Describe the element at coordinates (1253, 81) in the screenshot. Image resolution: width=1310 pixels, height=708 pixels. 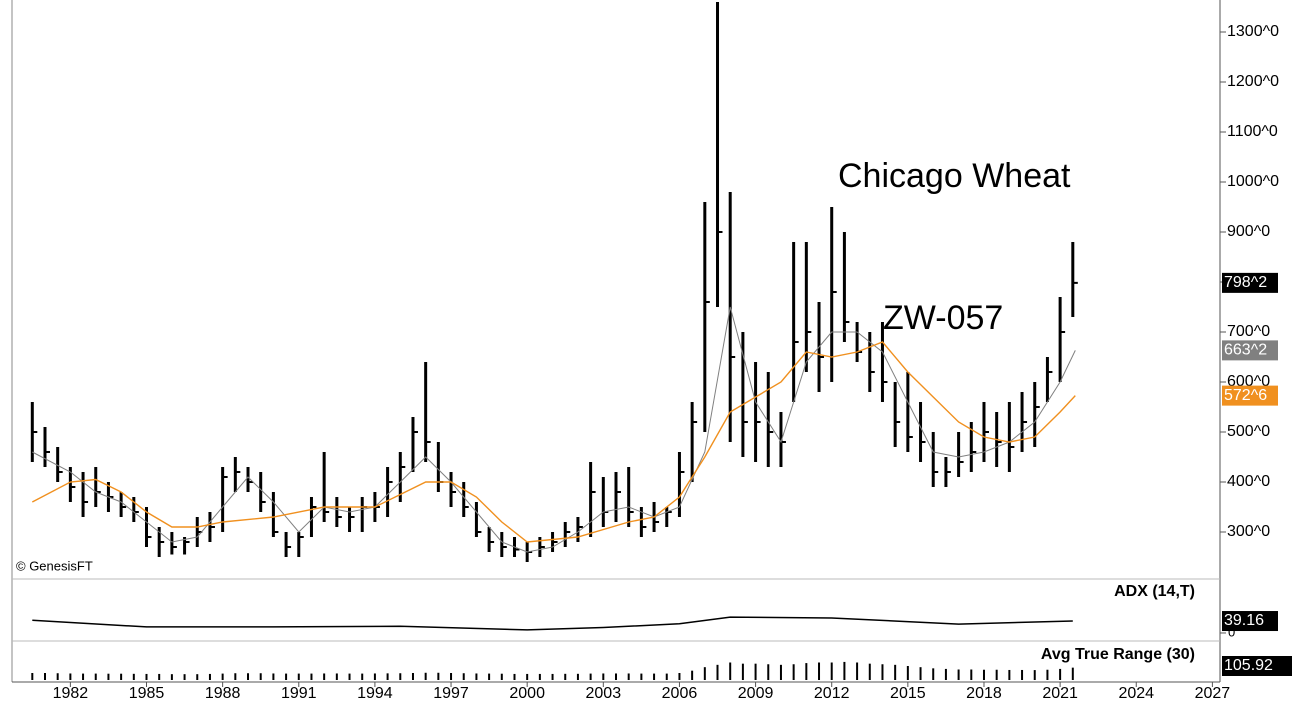
I see `y-tick-label: 1200^0` at that location.